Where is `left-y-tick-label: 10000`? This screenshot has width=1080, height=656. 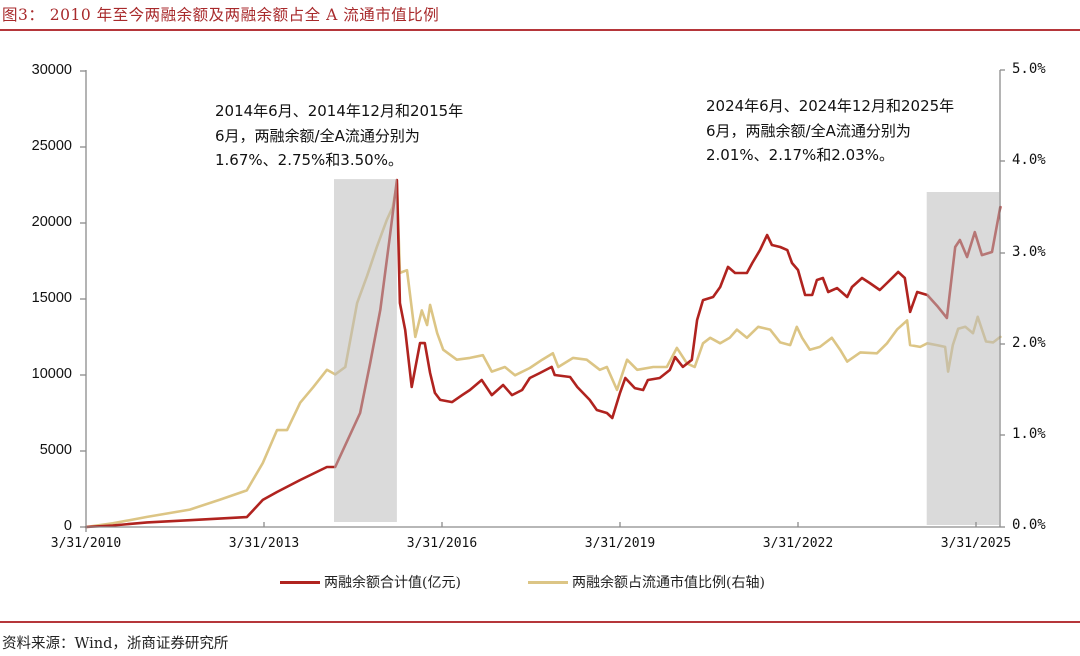 left-y-tick-label: 10000 is located at coordinates (51, 374).